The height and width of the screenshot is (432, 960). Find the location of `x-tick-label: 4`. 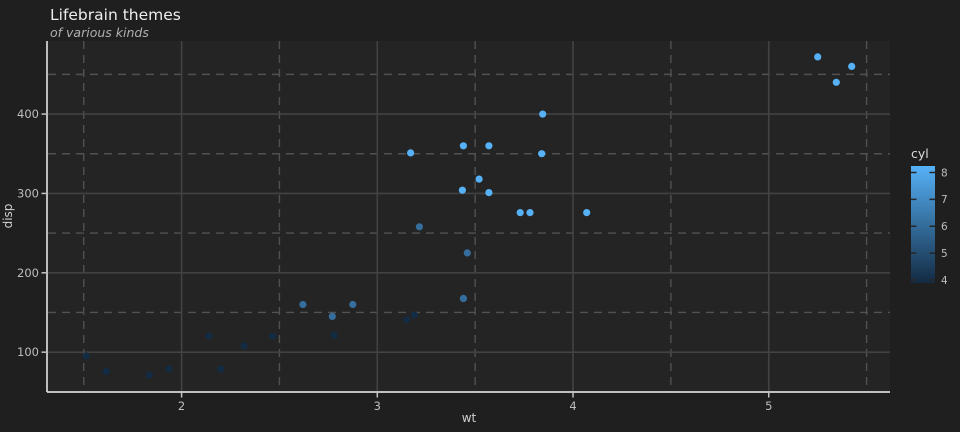

x-tick-label: 4 is located at coordinates (572, 406).